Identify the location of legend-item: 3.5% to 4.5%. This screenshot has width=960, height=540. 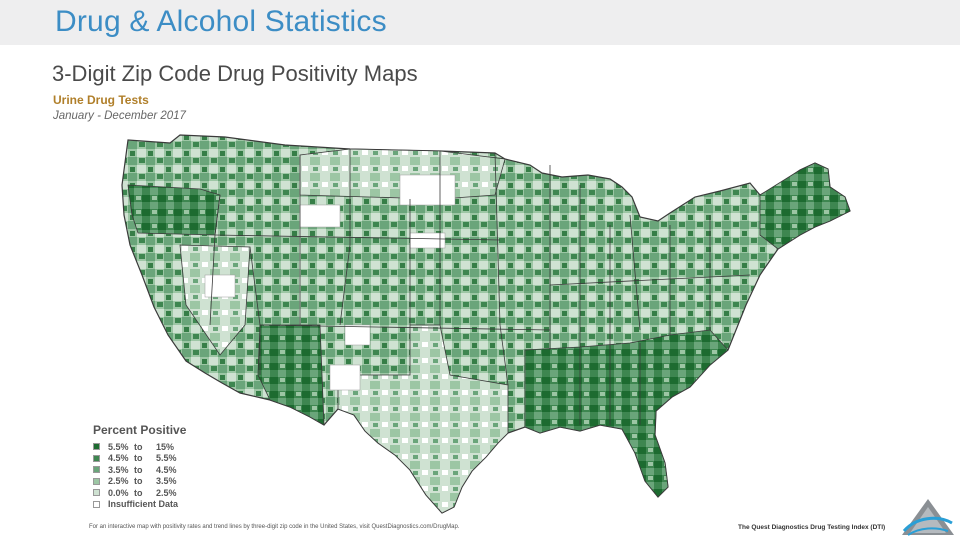
(193, 470).